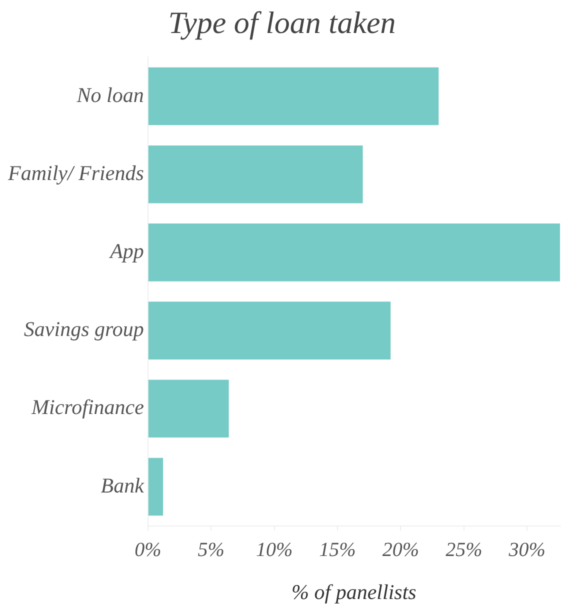 The image size is (561, 614). What do you see at coordinates (122, 485) in the screenshot?
I see `y-tick-label: Bank` at bounding box center [122, 485].